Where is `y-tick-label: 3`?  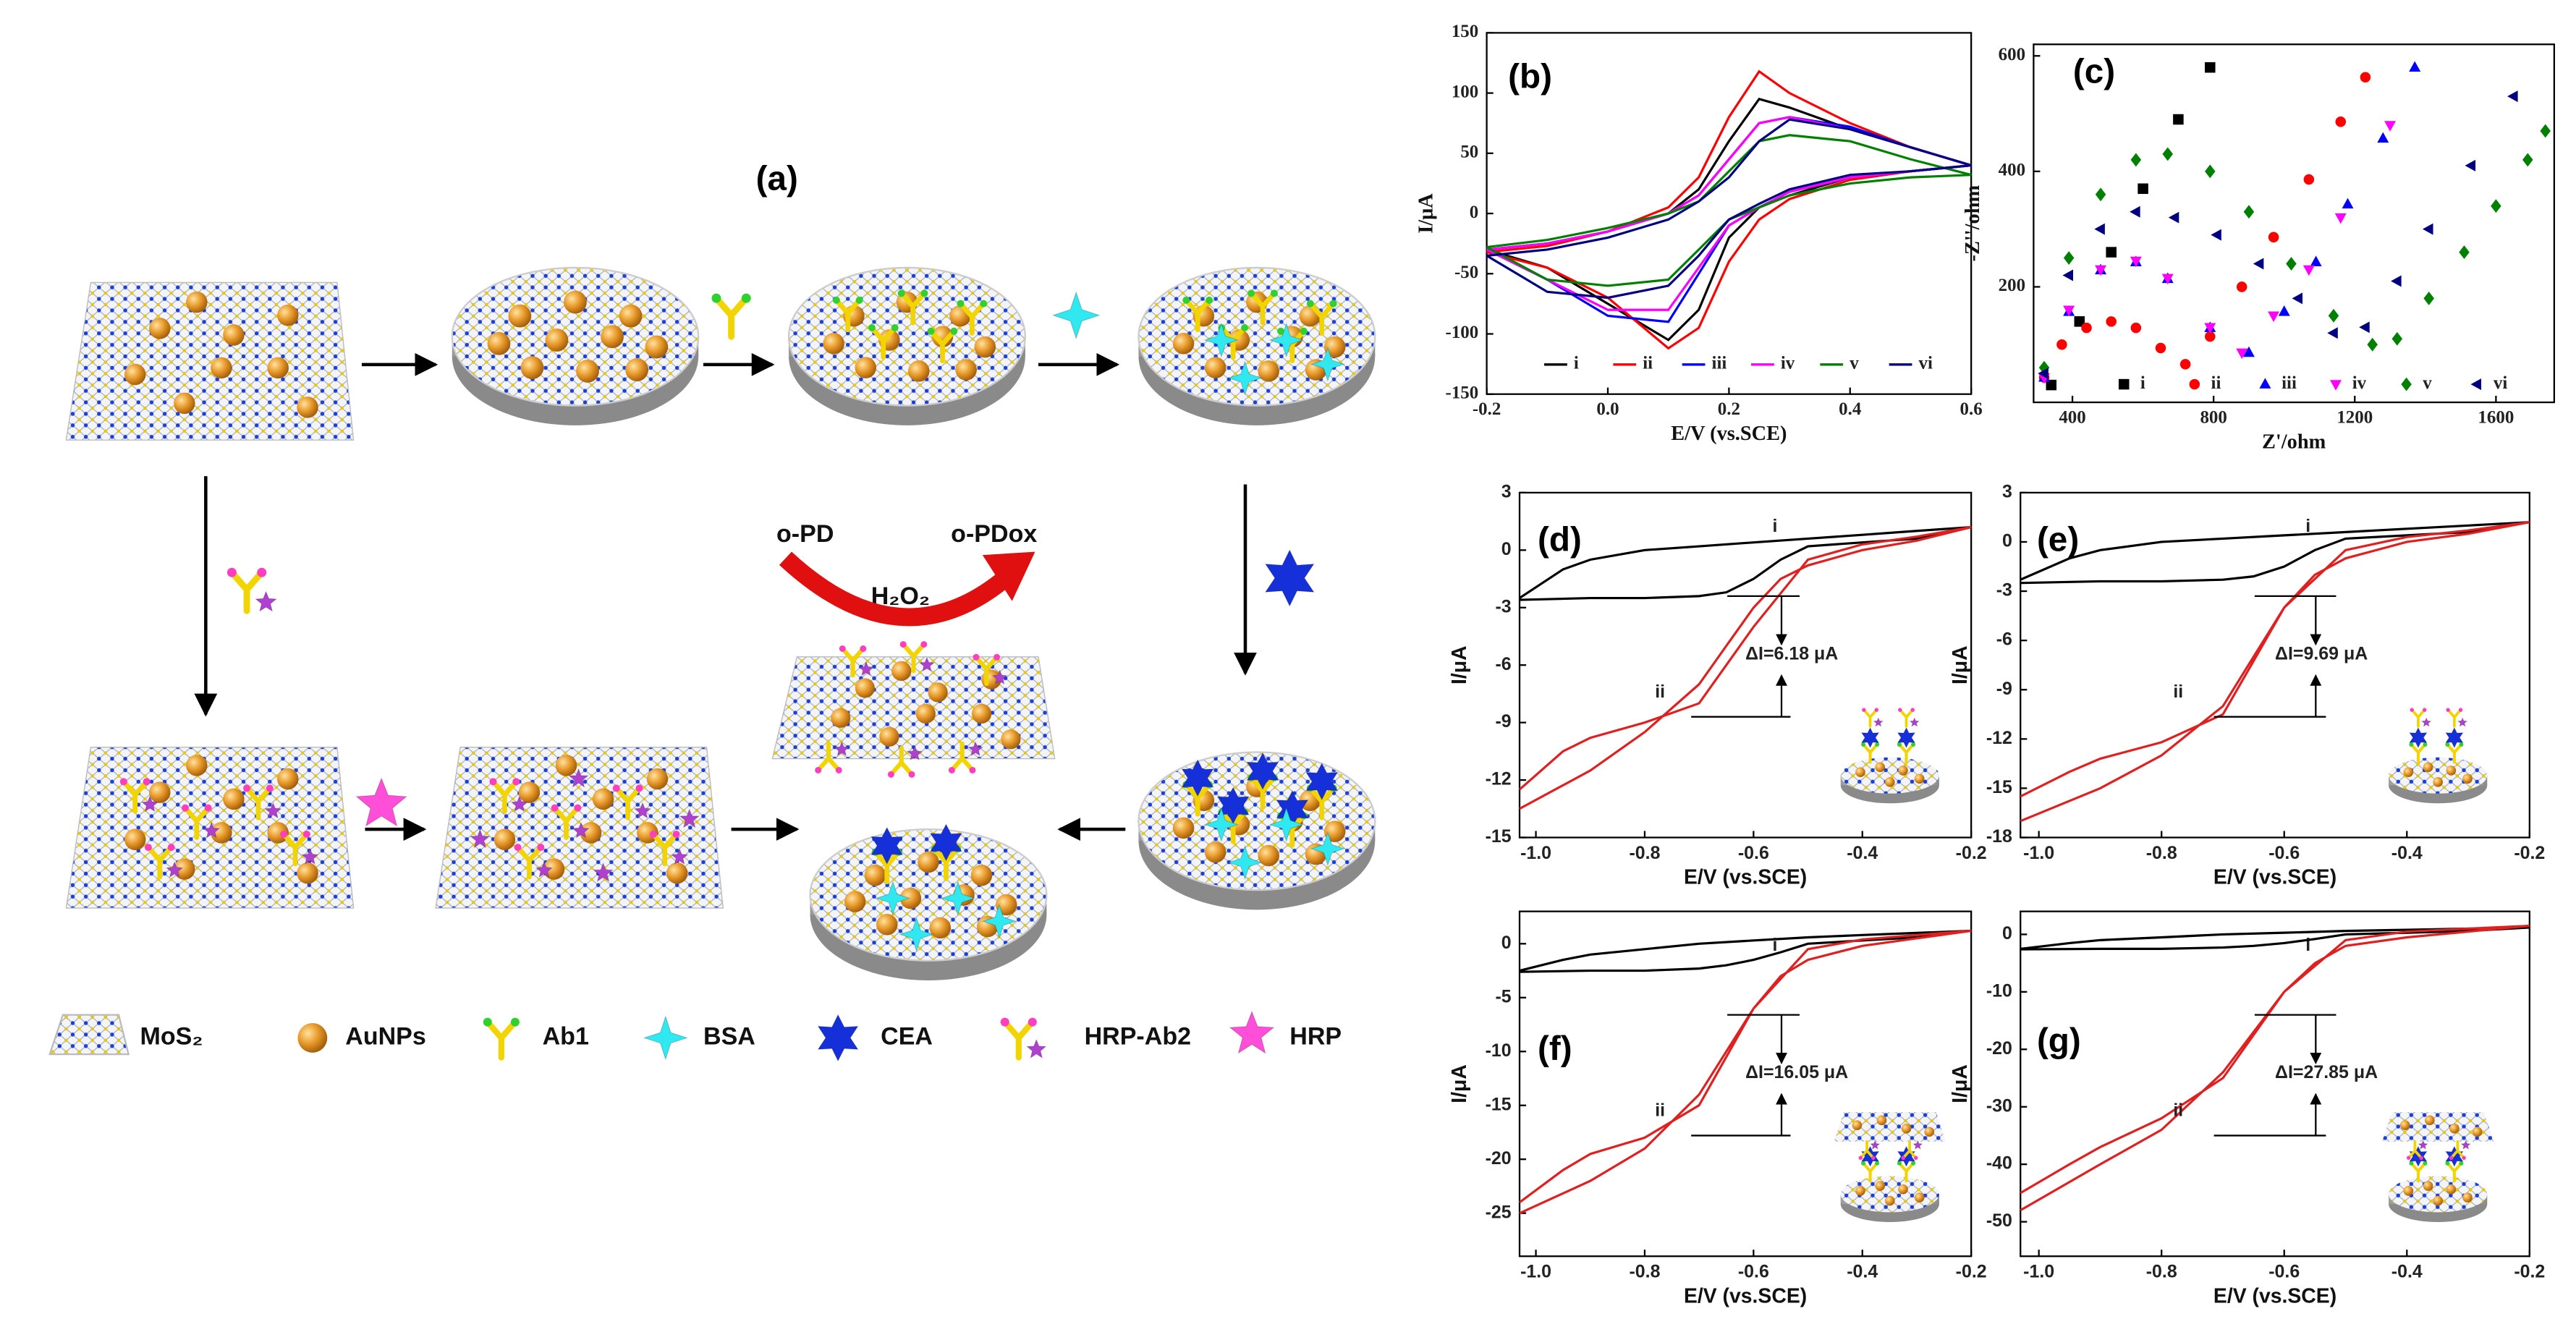
y-tick-label: 3 is located at coordinates (2007, 491).